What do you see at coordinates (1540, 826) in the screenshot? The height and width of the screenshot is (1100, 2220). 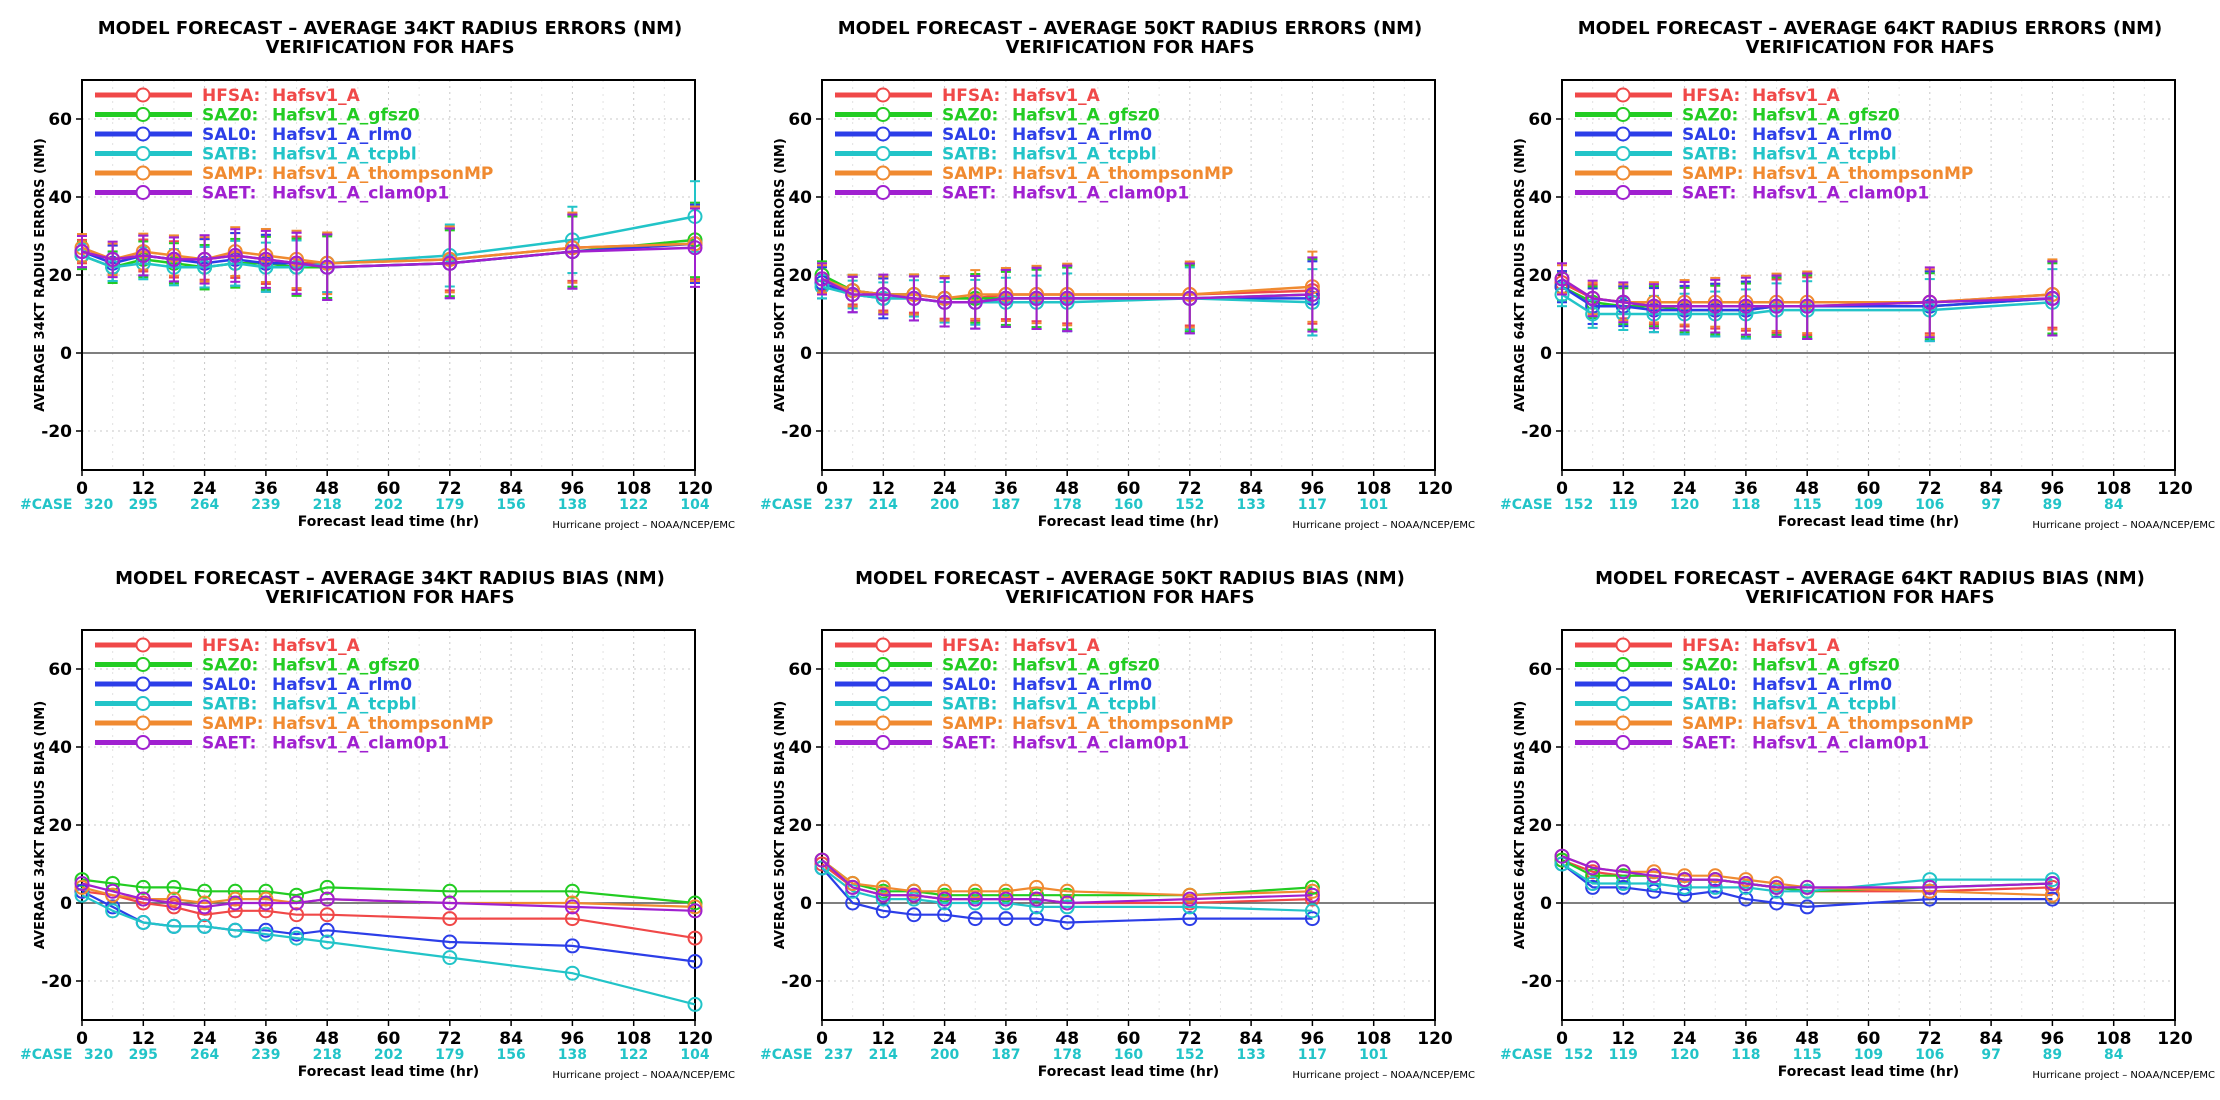 I see `y-tick-label: 20` at bounding box center [1540, 826].